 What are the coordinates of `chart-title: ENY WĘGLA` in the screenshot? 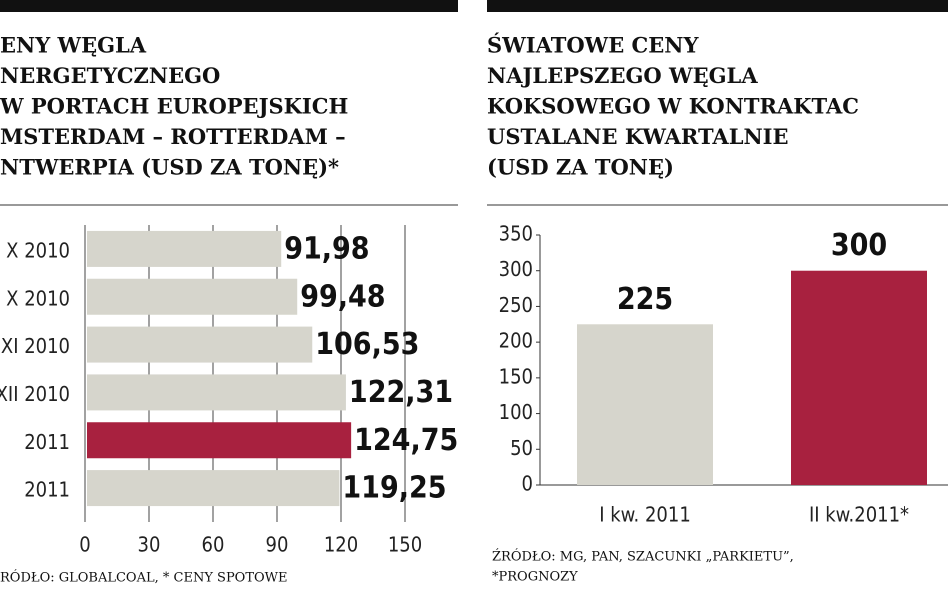 It's located at (73, 45).